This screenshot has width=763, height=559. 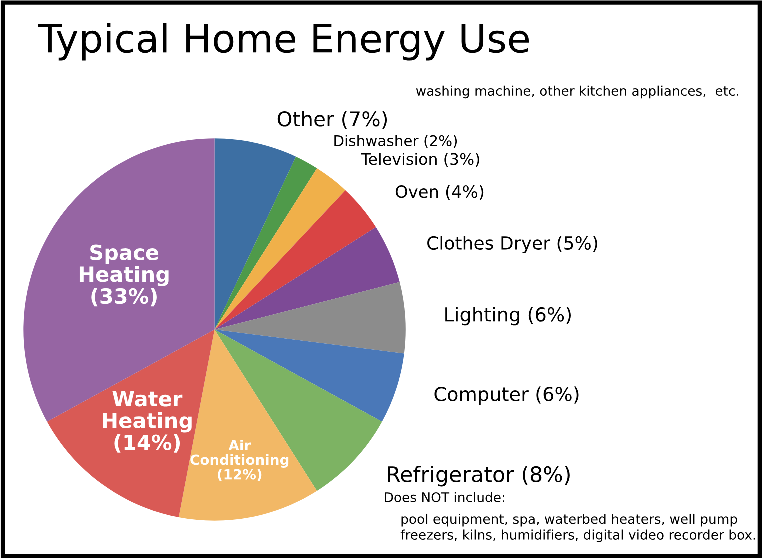 I want to click on text: washing machine, other kitchen appliances, etc., so click(x=577, y=92).